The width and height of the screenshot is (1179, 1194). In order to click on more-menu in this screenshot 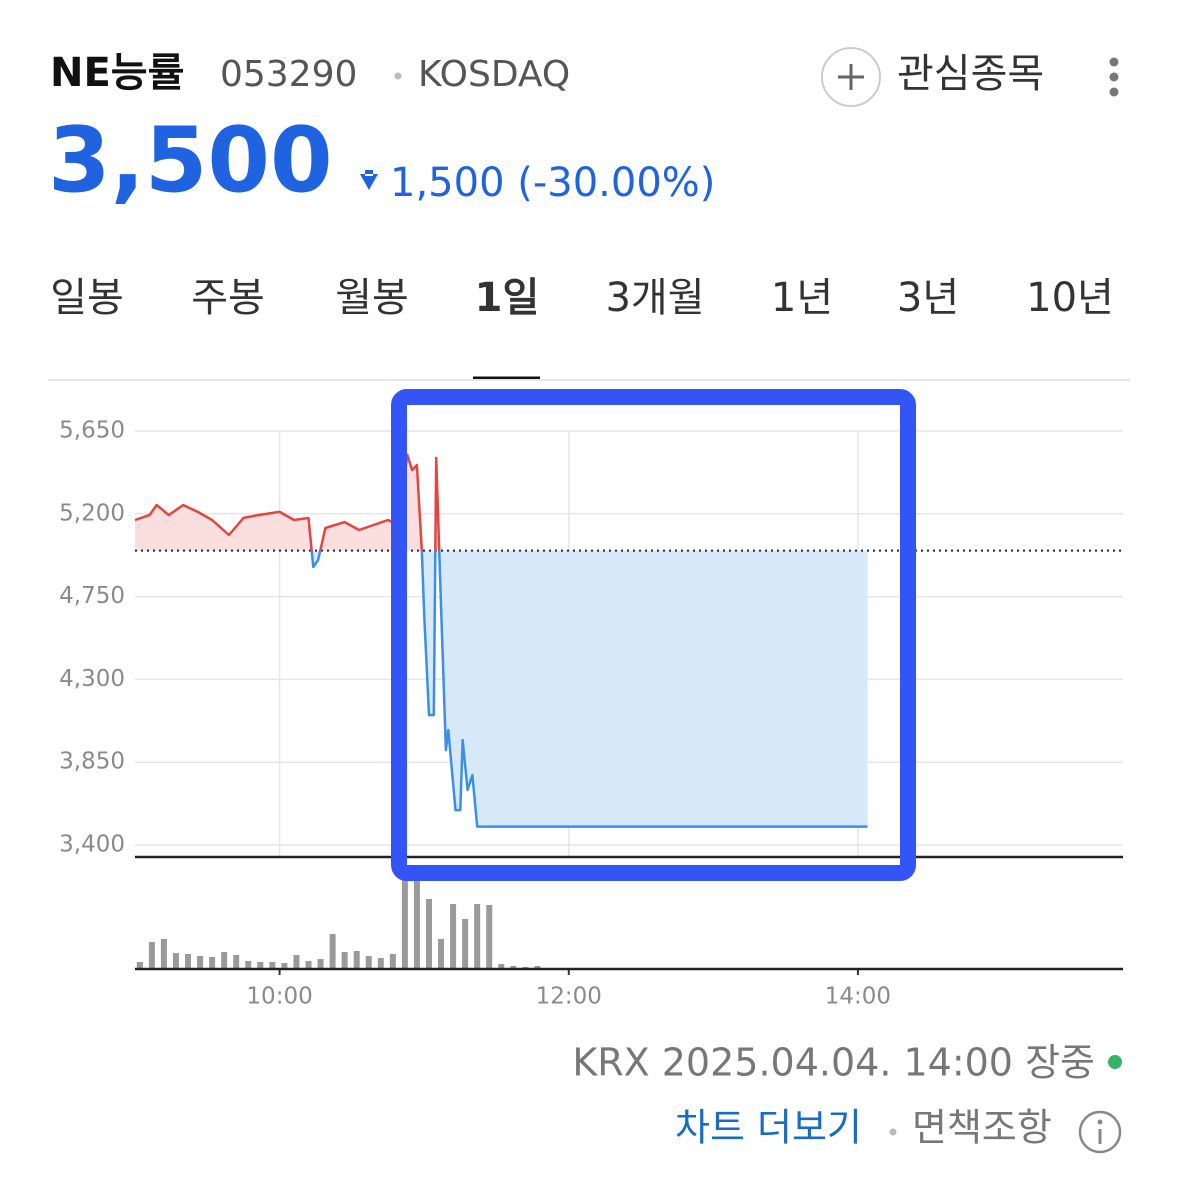, I will do `click(1114, 77)`.